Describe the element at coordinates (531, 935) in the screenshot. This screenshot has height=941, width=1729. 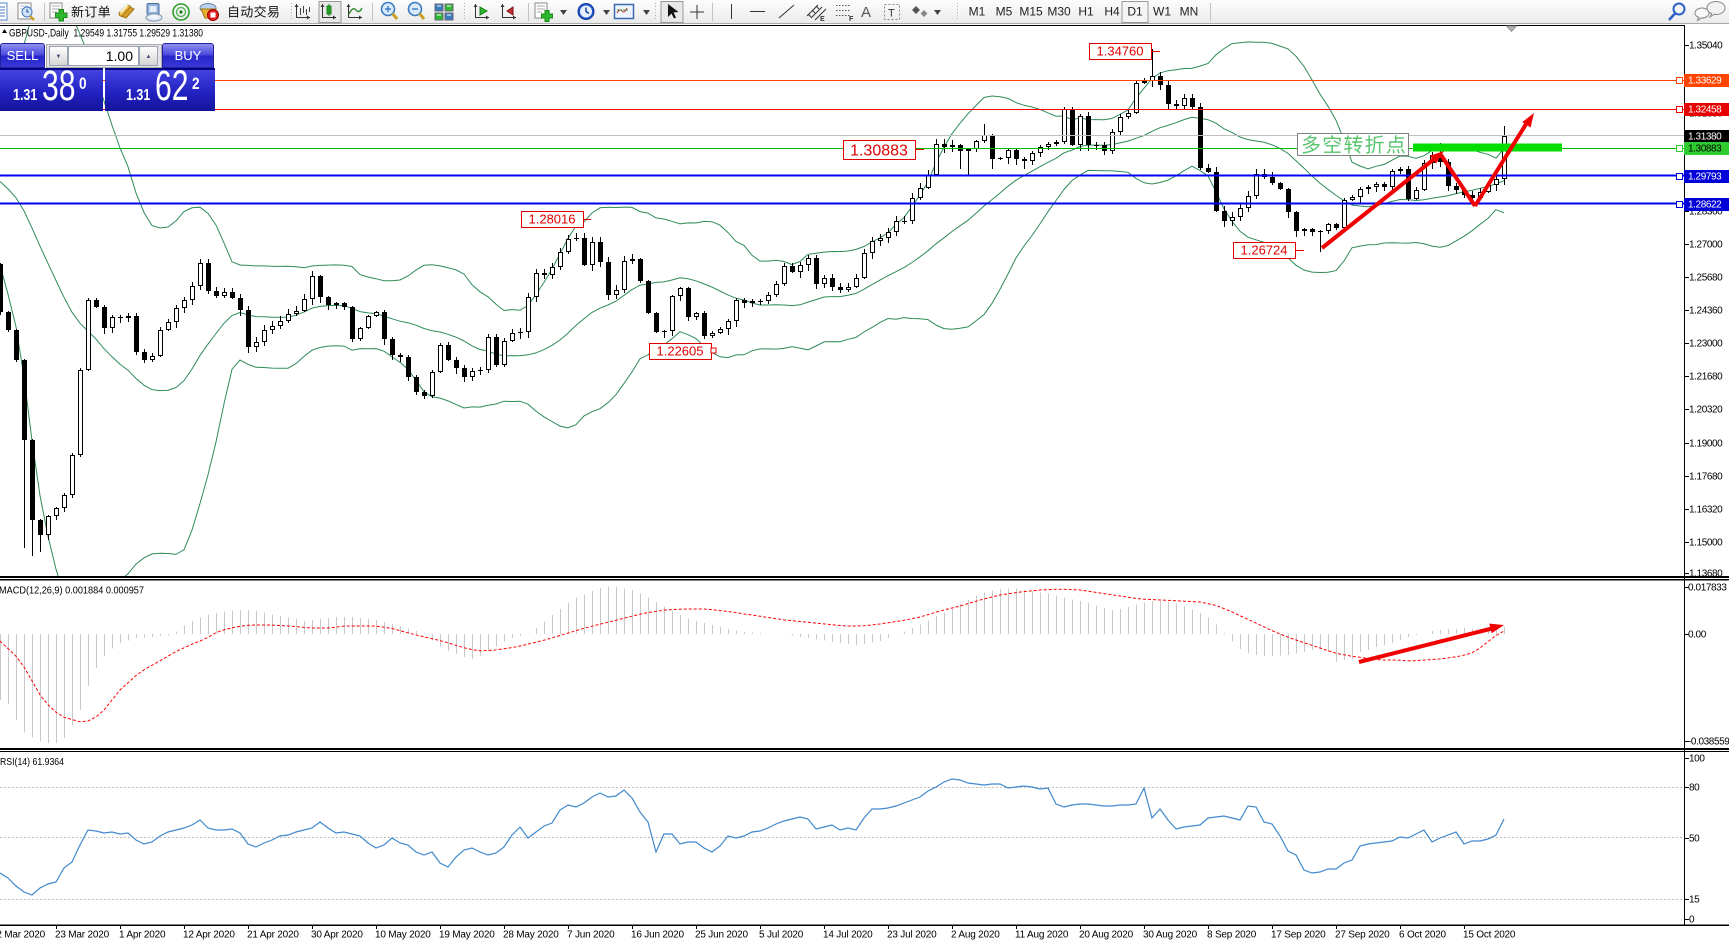
I see `svg-text: 28 May 2020` at that location.